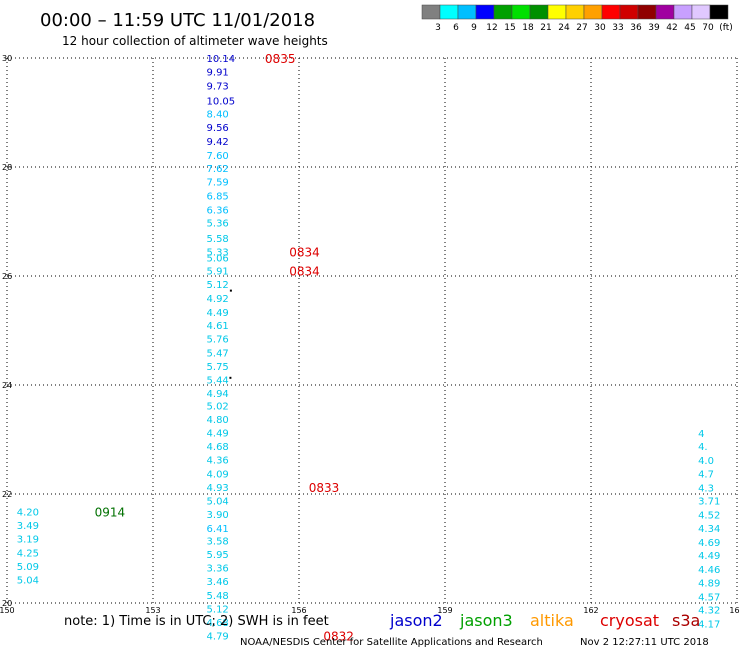 The width and height of the screenshot is (740, 650). I want to click on wave-height-value: 4.57, so click(709, 597).